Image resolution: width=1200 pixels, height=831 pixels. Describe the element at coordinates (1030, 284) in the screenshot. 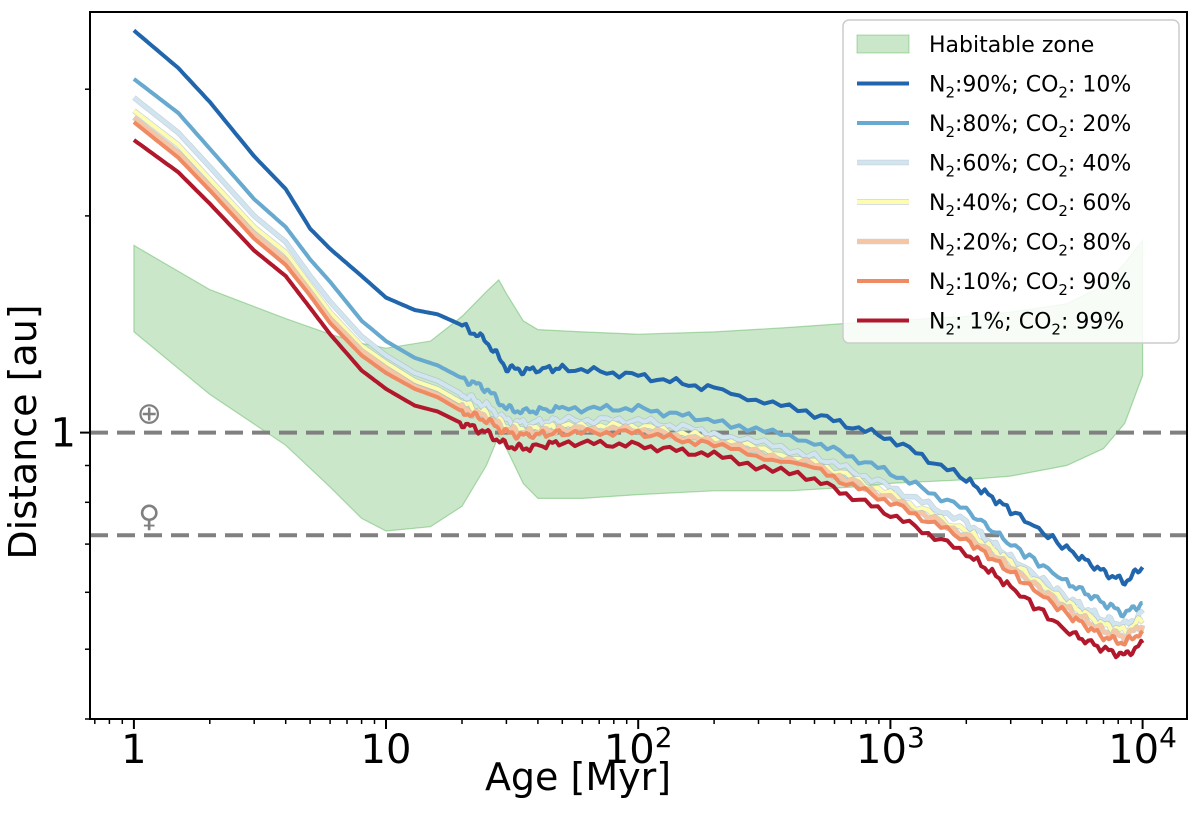

I see `legend-label-5: N2:10%; CO2: 90%` at that location.